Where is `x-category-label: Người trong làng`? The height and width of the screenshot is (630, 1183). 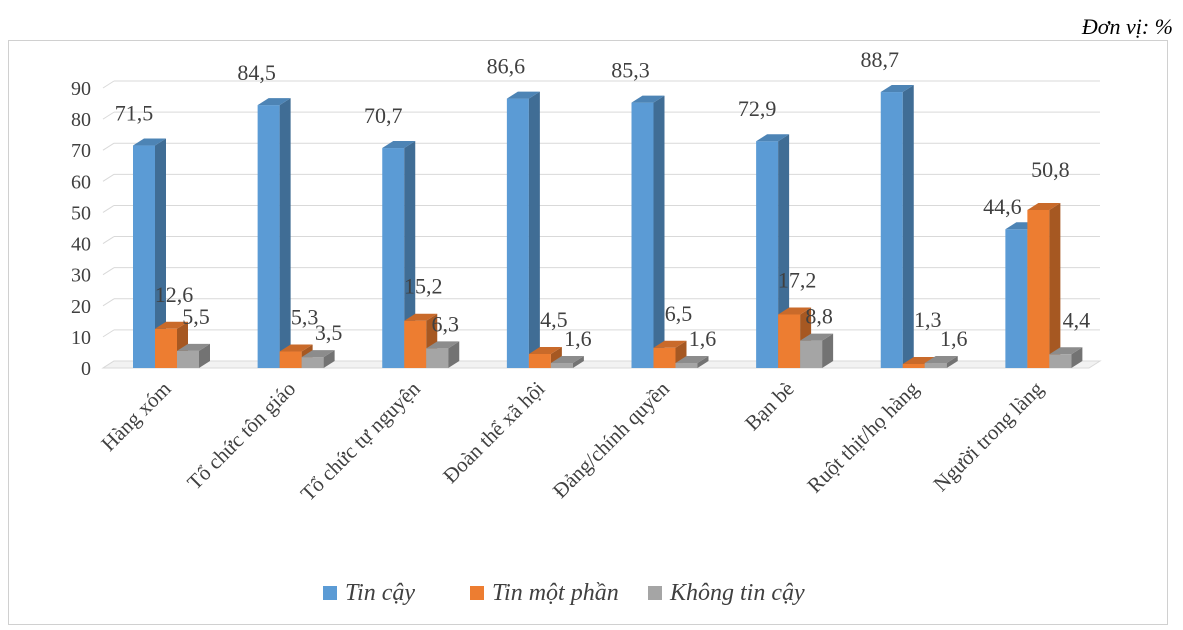 x-category-label: Người trong làng is located at coordinates (988, 436).